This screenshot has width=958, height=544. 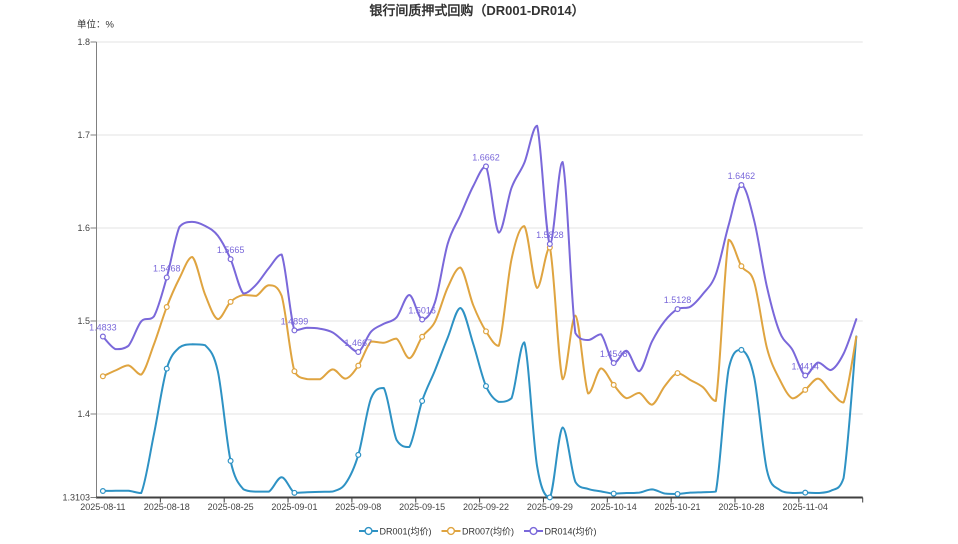 I want to click on svg-text: 2025-08-25, so click(x=231, y=507).